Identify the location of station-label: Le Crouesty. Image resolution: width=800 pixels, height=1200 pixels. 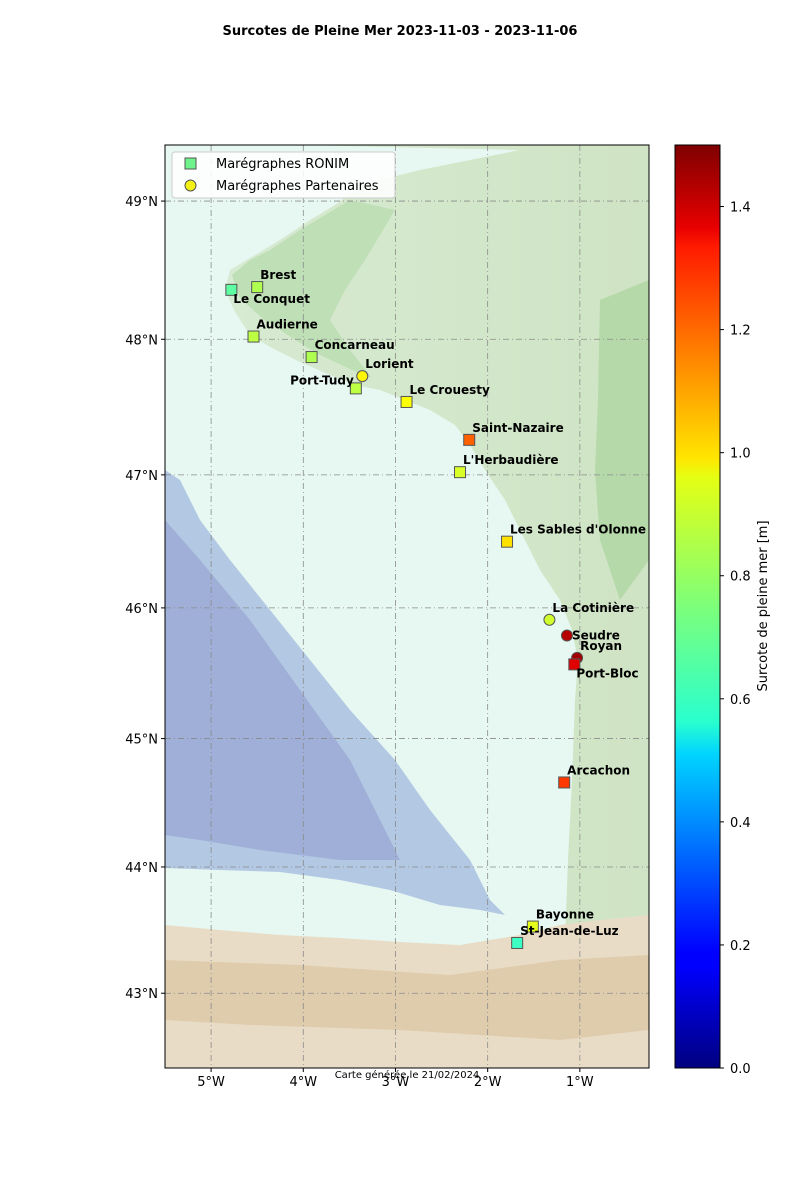
(450, 390).